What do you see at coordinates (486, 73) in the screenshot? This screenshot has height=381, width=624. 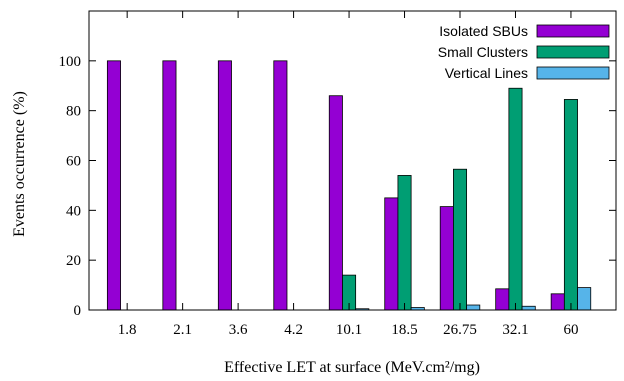 I see `legend-label-vertical-lines: Vertical Lines` at bounding box center [486, 73].